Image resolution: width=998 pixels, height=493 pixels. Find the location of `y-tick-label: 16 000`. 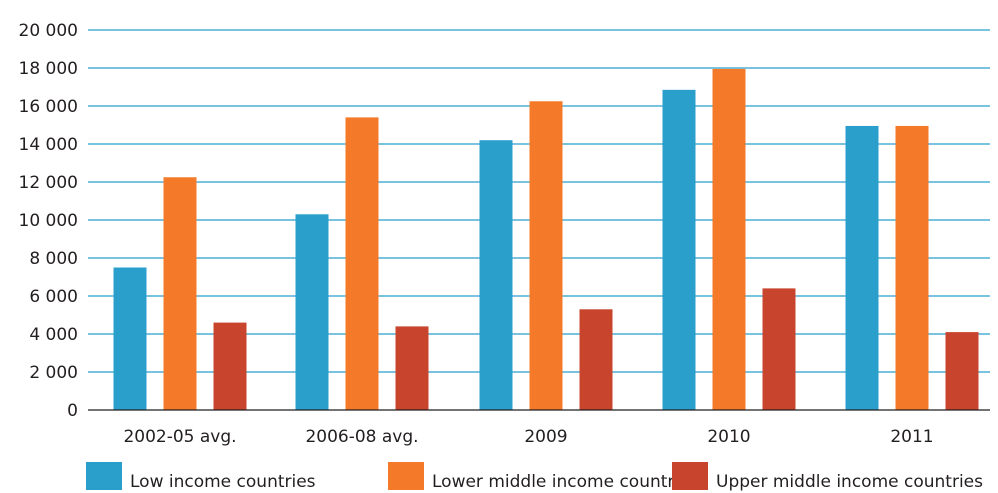

y-tick-label: 16 000 is located at coordinates (48, 107).